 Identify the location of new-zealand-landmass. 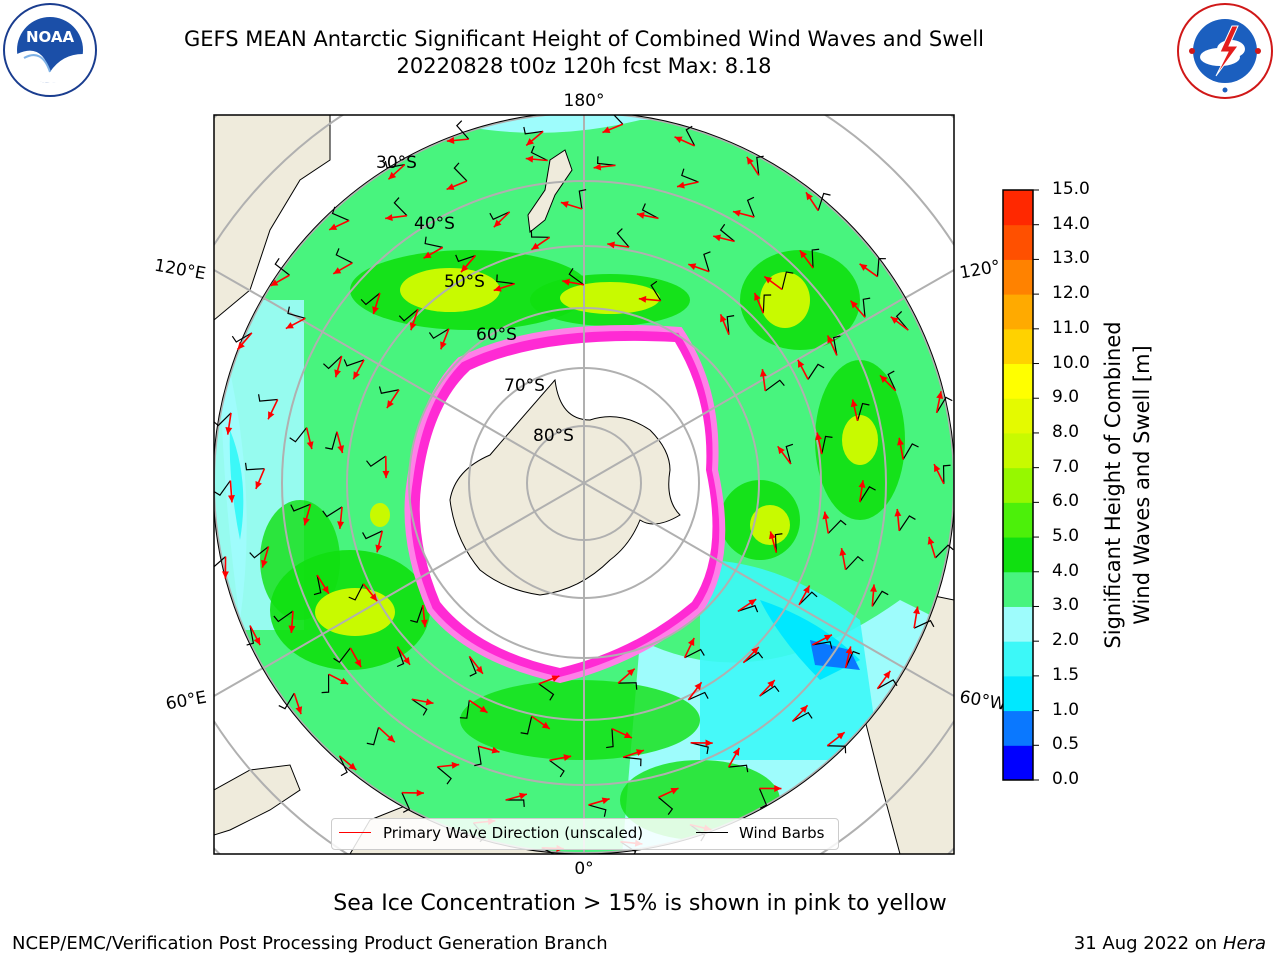
(550, 191).